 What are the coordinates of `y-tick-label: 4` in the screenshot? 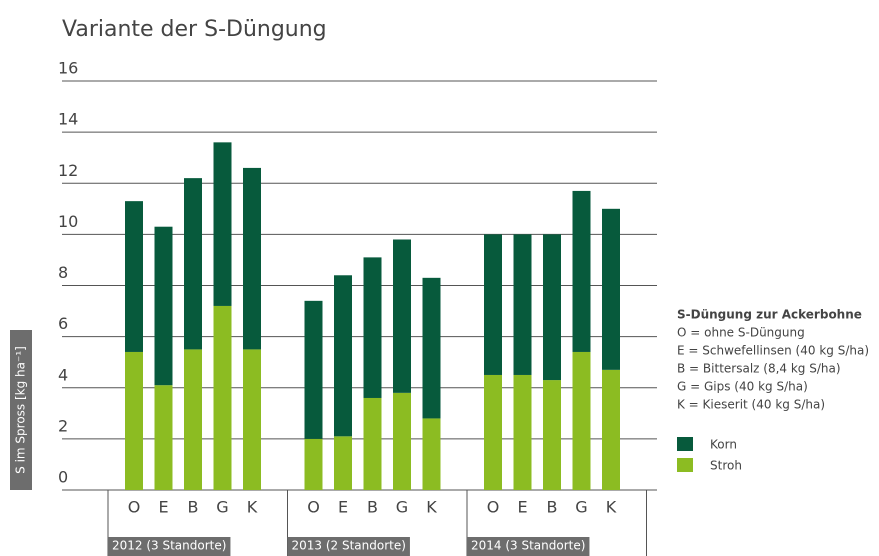 It's located at (63, 374).